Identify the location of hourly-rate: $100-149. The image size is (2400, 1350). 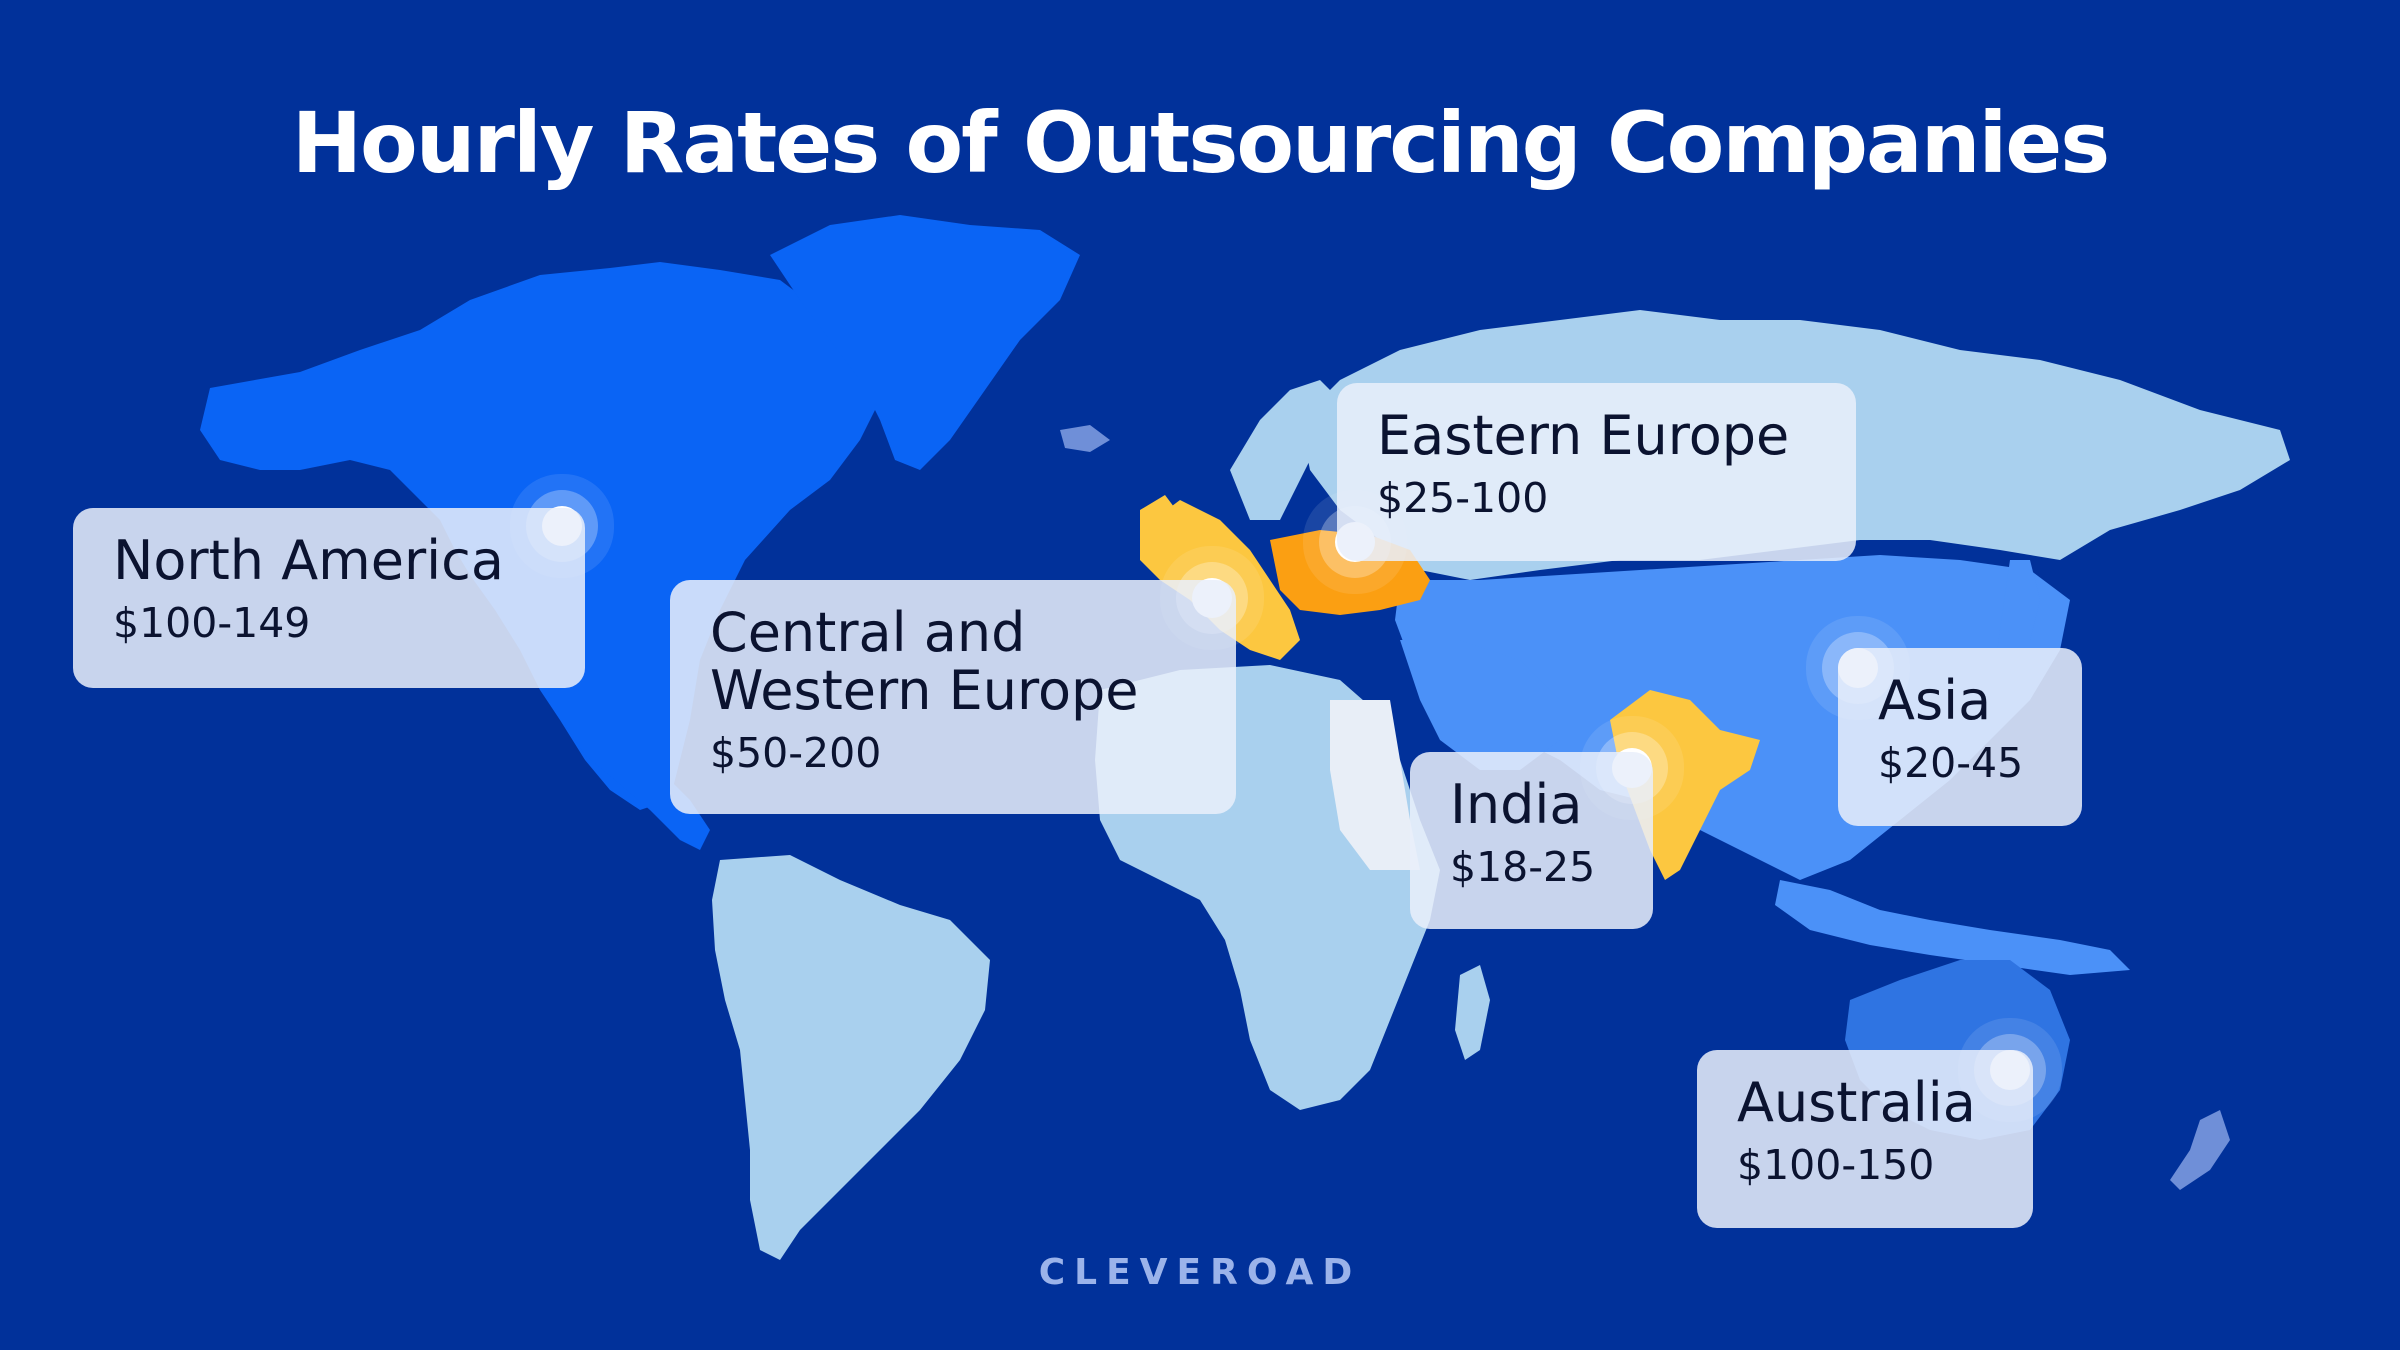
(212, 623).